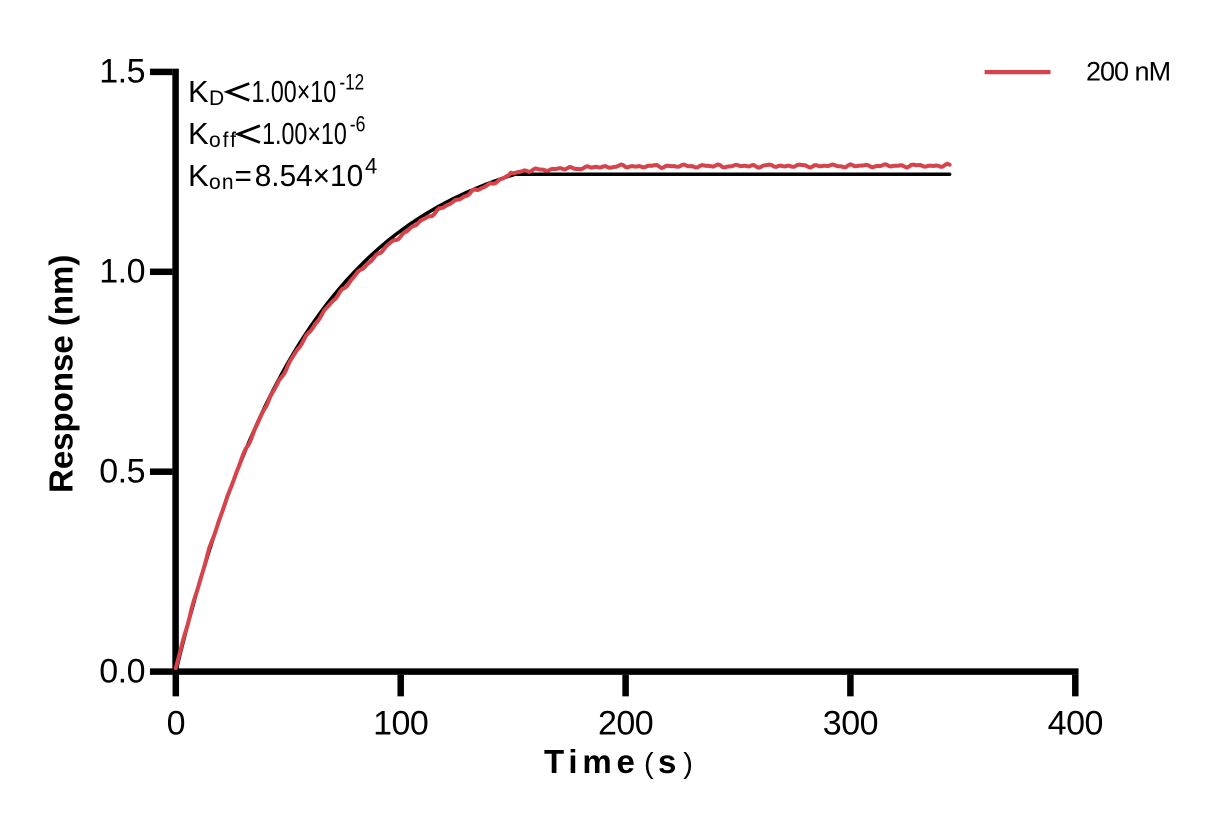  What do you see at coordinates (1075, 724) in the screenshot?
I see `svg-text: 400` at bounding box center [1075, 724].